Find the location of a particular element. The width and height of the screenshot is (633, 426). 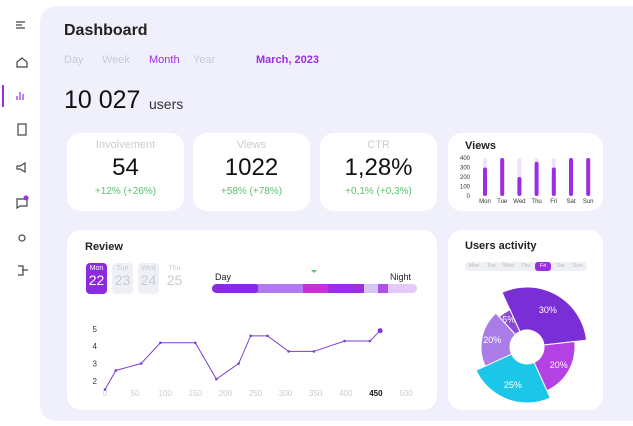

x-tick-label: Fri is located at coordinates (553, 202).